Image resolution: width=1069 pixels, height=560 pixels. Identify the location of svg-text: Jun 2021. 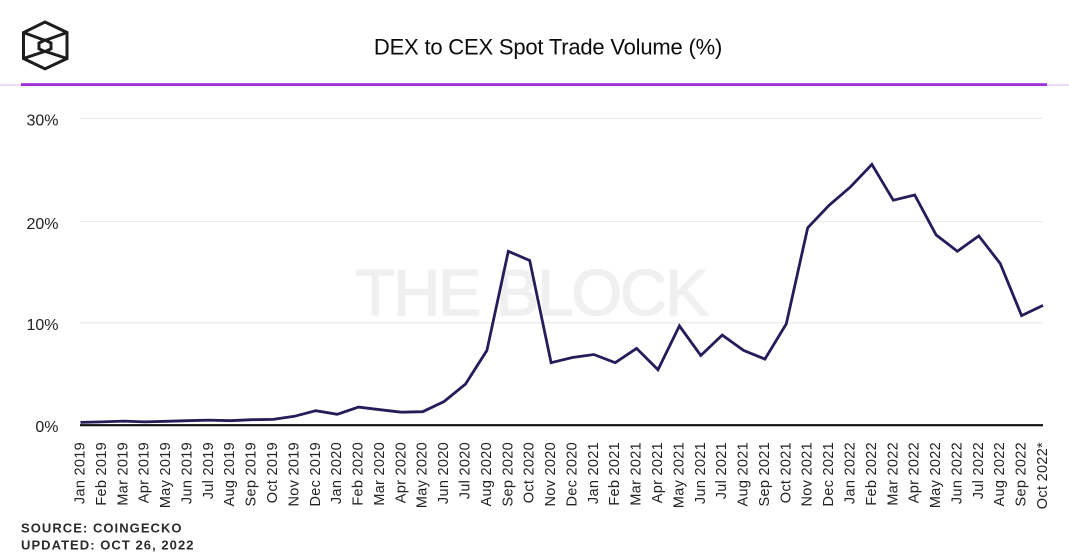
(701, 473).